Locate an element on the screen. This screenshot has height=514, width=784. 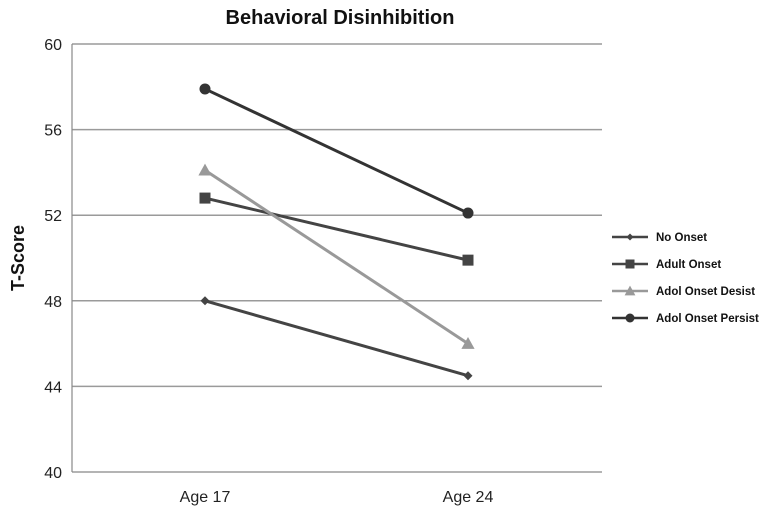
legend-item-adult-onset: Adult Onset is located at coordinates (666, 265).